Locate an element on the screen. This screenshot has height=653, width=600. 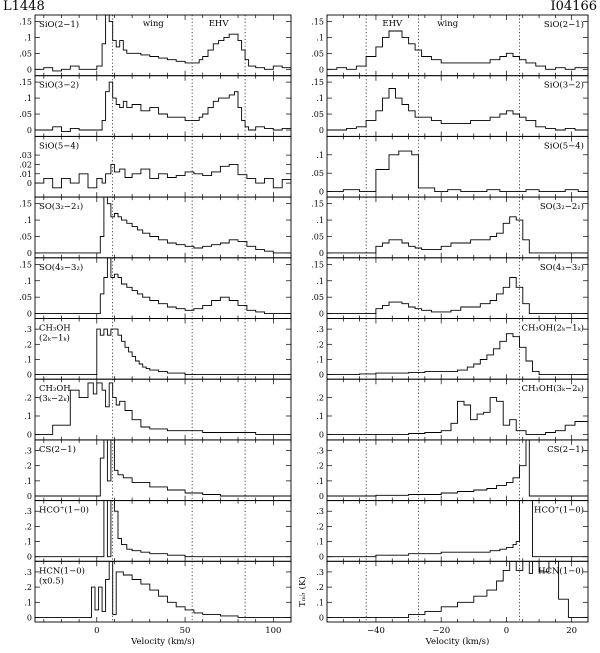
y-tick-label: .03 is located at coordinates (25, 155).